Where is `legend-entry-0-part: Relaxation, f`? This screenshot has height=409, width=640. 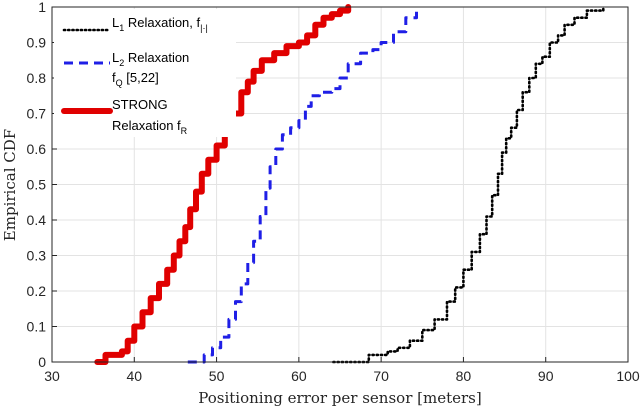
legend-entry-0-part: Relaxation, f is located at coordinates (162, 22).